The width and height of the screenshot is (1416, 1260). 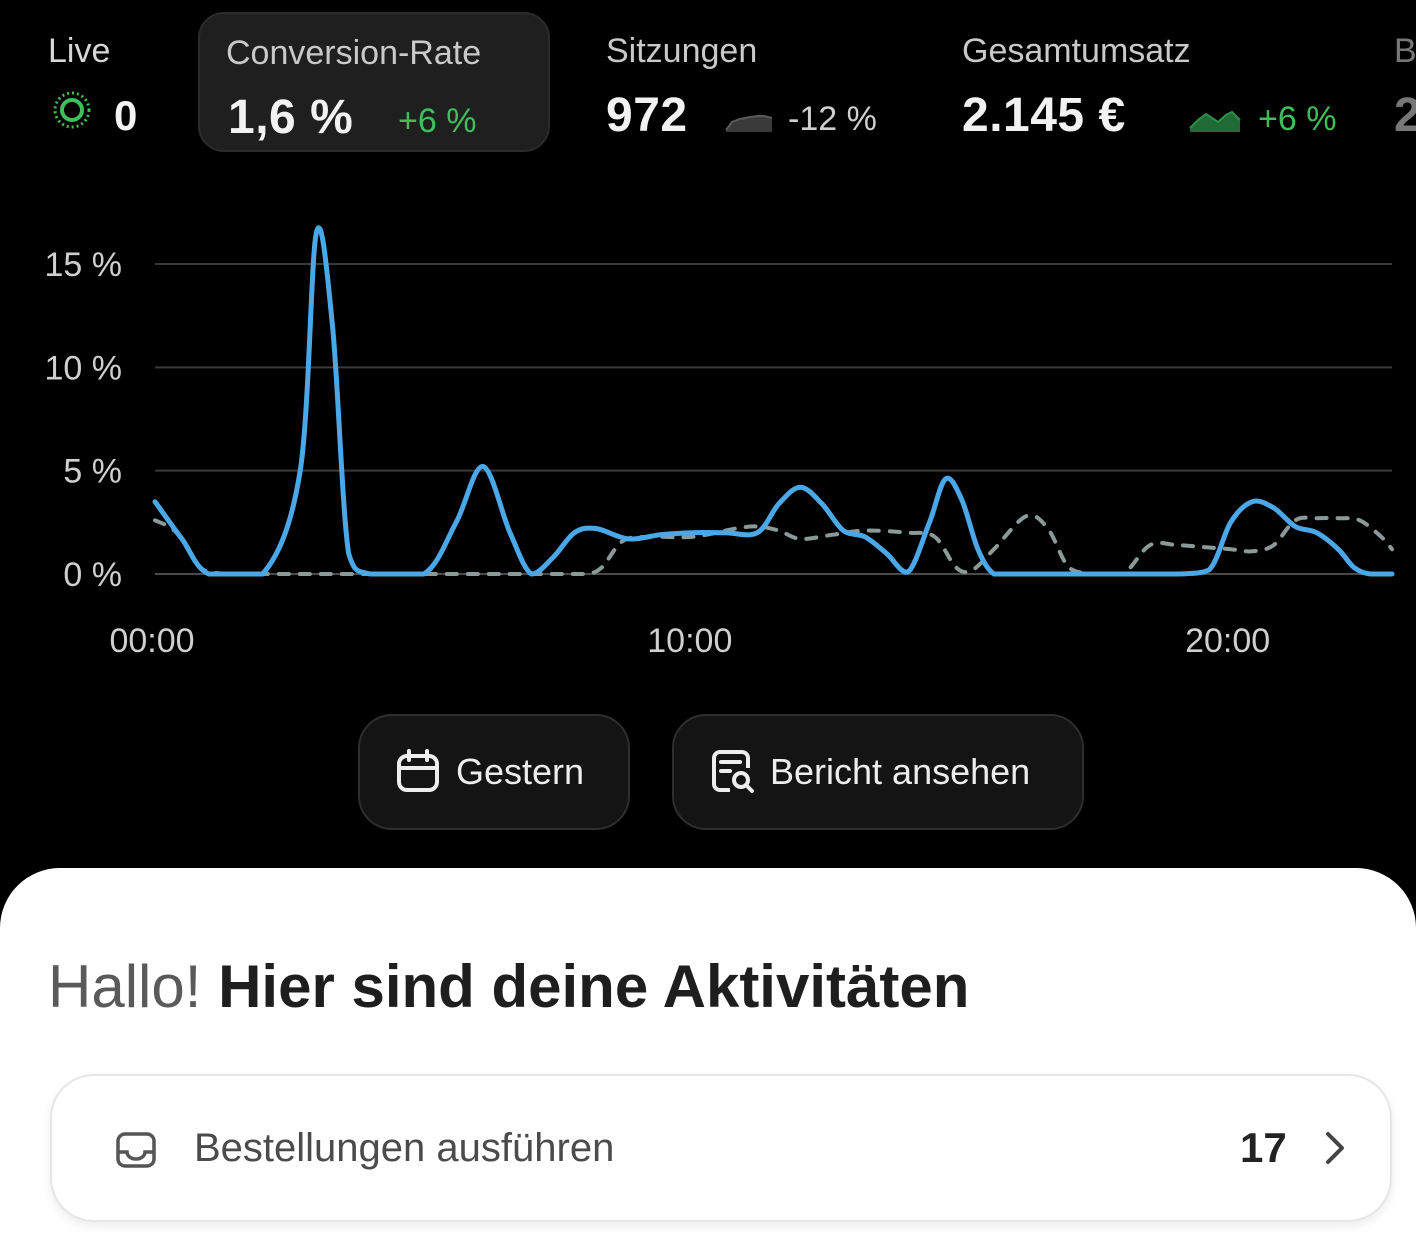 I want to click on comparison-series-line, so click(x=773, y=544).